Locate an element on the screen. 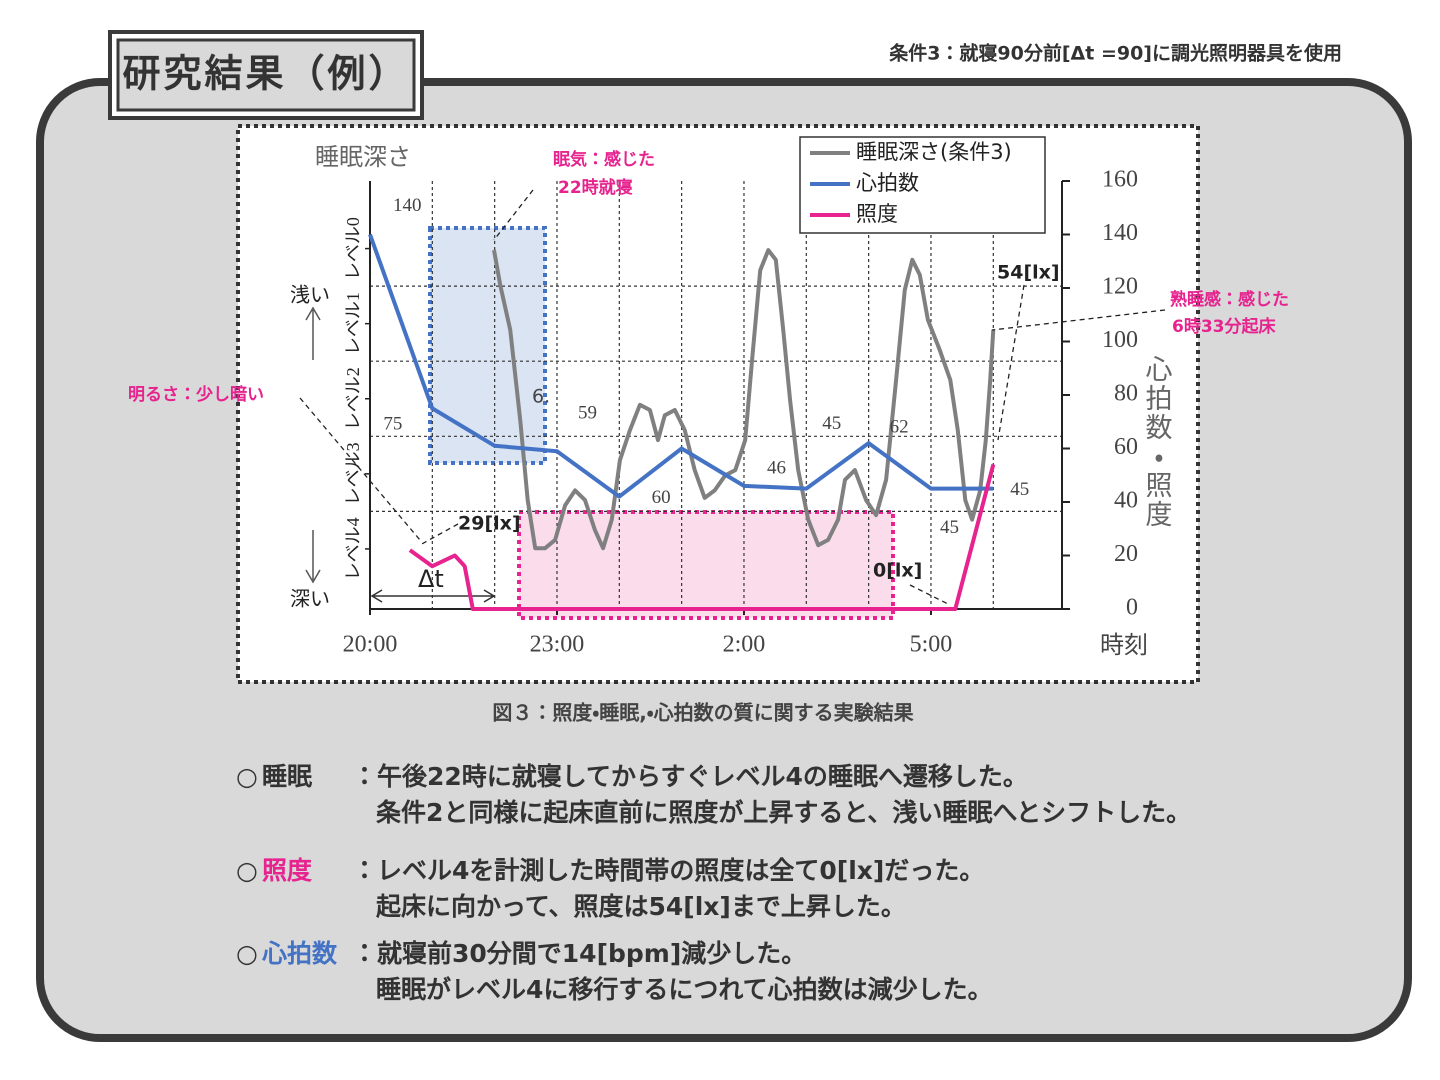 This screenshot has width=1440, height=1080. annotation: 6. is located at coordinates (541, 397).